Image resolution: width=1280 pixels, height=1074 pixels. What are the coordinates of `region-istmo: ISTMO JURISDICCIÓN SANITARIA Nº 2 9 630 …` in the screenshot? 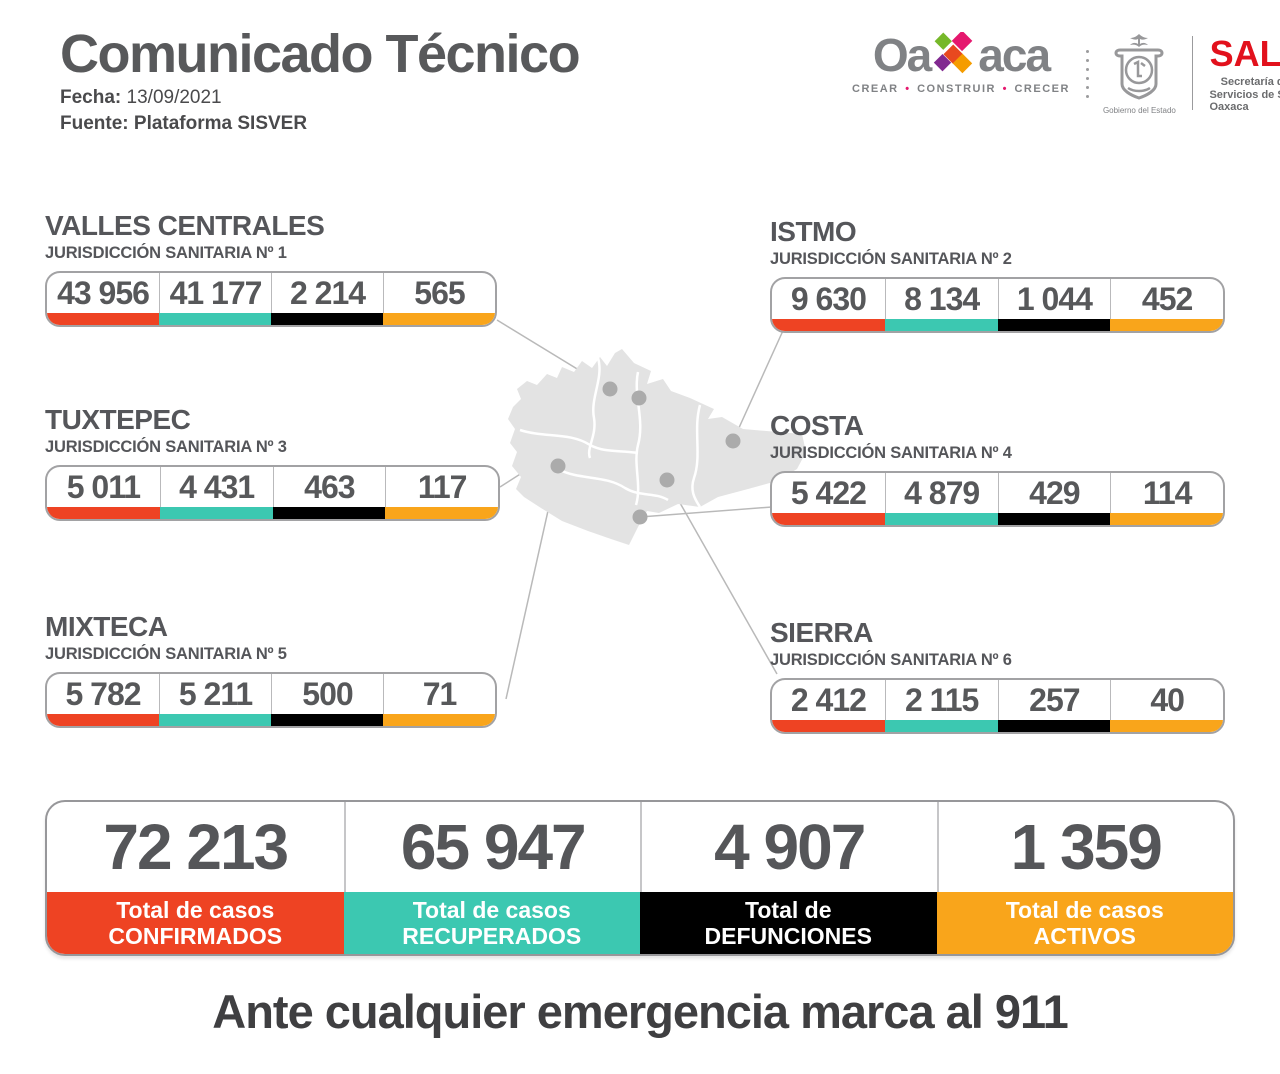 It's located at (997, 275).